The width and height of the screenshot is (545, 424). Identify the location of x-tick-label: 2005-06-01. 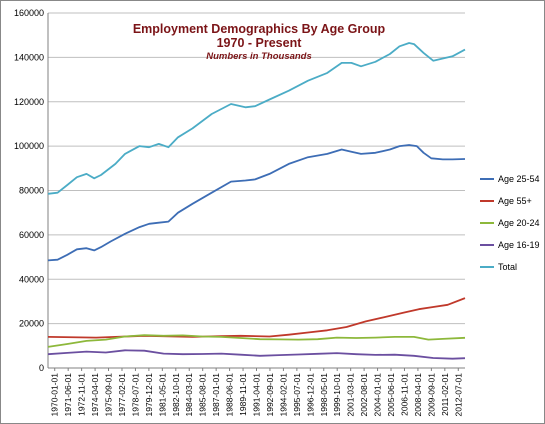
(391, 395).